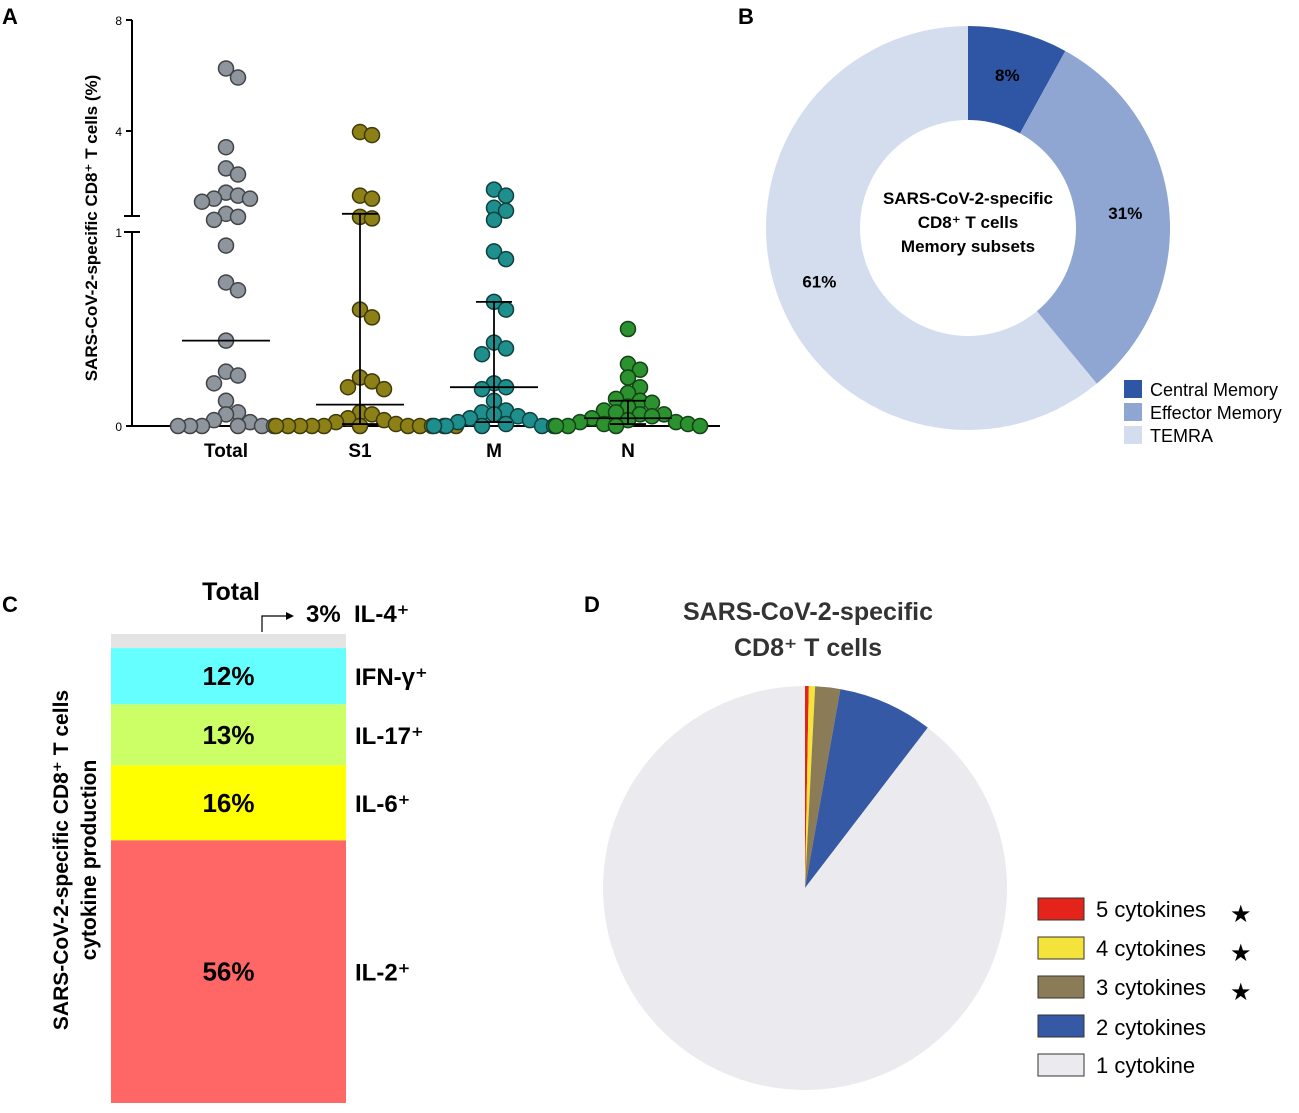 The height and width of the screenshot is (1113, 1299). What do you see at coordinates (968, 198) in the screenshot?
I see `donut-center-line1: SARS-CoV-2-specific` at bounding box center [968, 198].